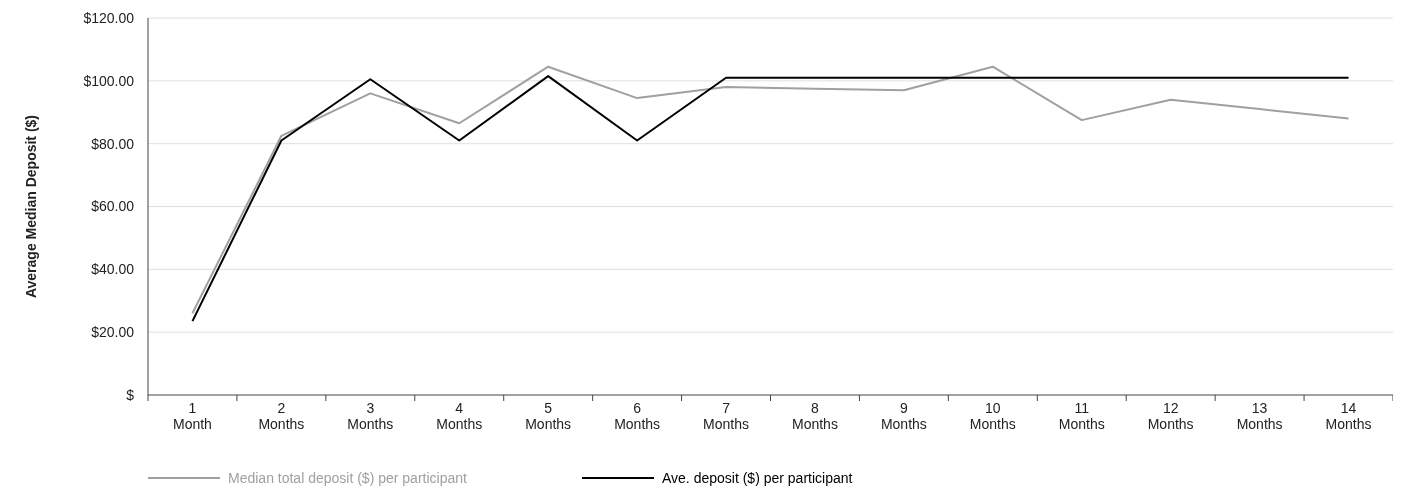 This screenshot has height=498, width=1401. What do you see at coordinates (548, 416) in the screenshot?
I see `x-tick-label: 5 Months` at bounding box center [548, 416].